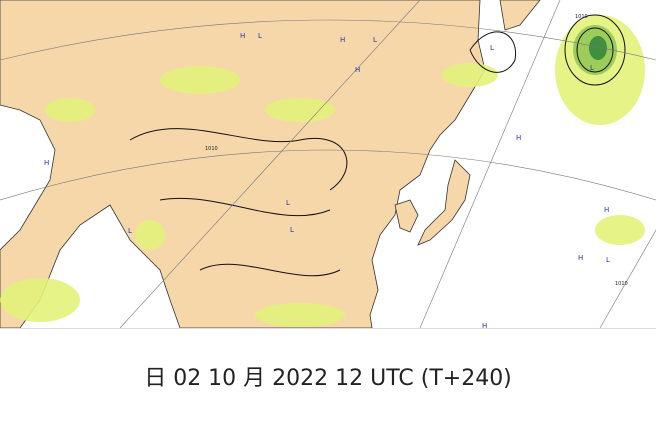  Describe the element at coordinates (598, 48) in the screenshot. I see `precip-core` at that location.